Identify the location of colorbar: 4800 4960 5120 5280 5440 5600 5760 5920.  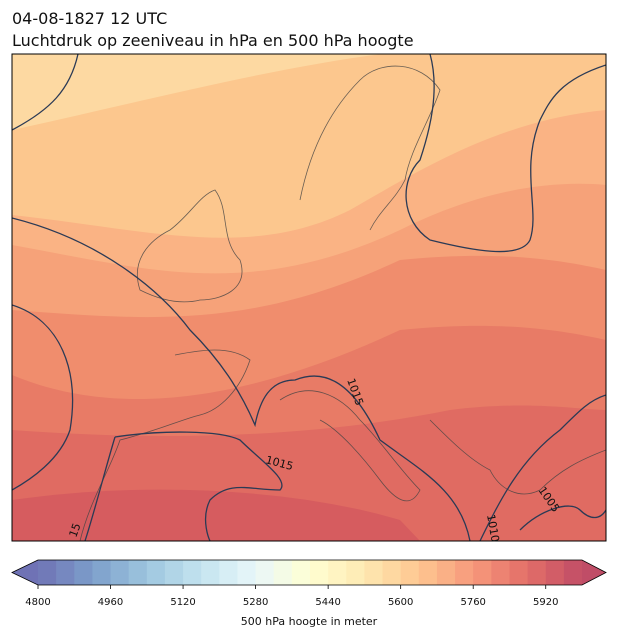
(309, 583).